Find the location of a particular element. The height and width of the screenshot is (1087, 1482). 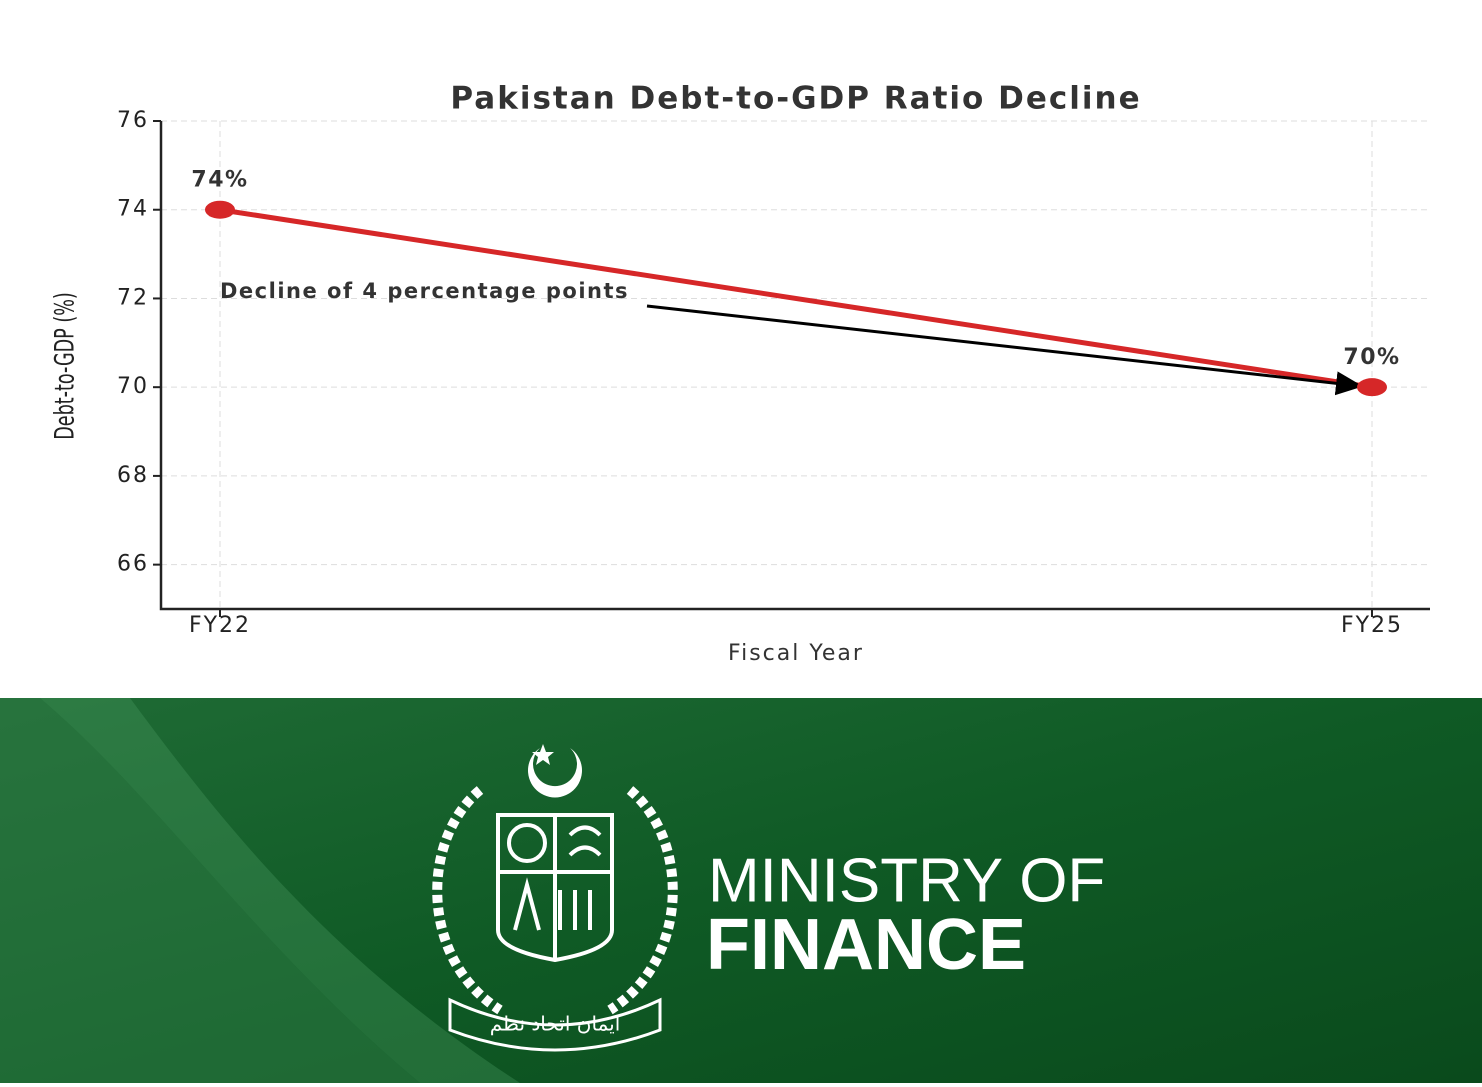

emblem is located at coordinates (555, 898).